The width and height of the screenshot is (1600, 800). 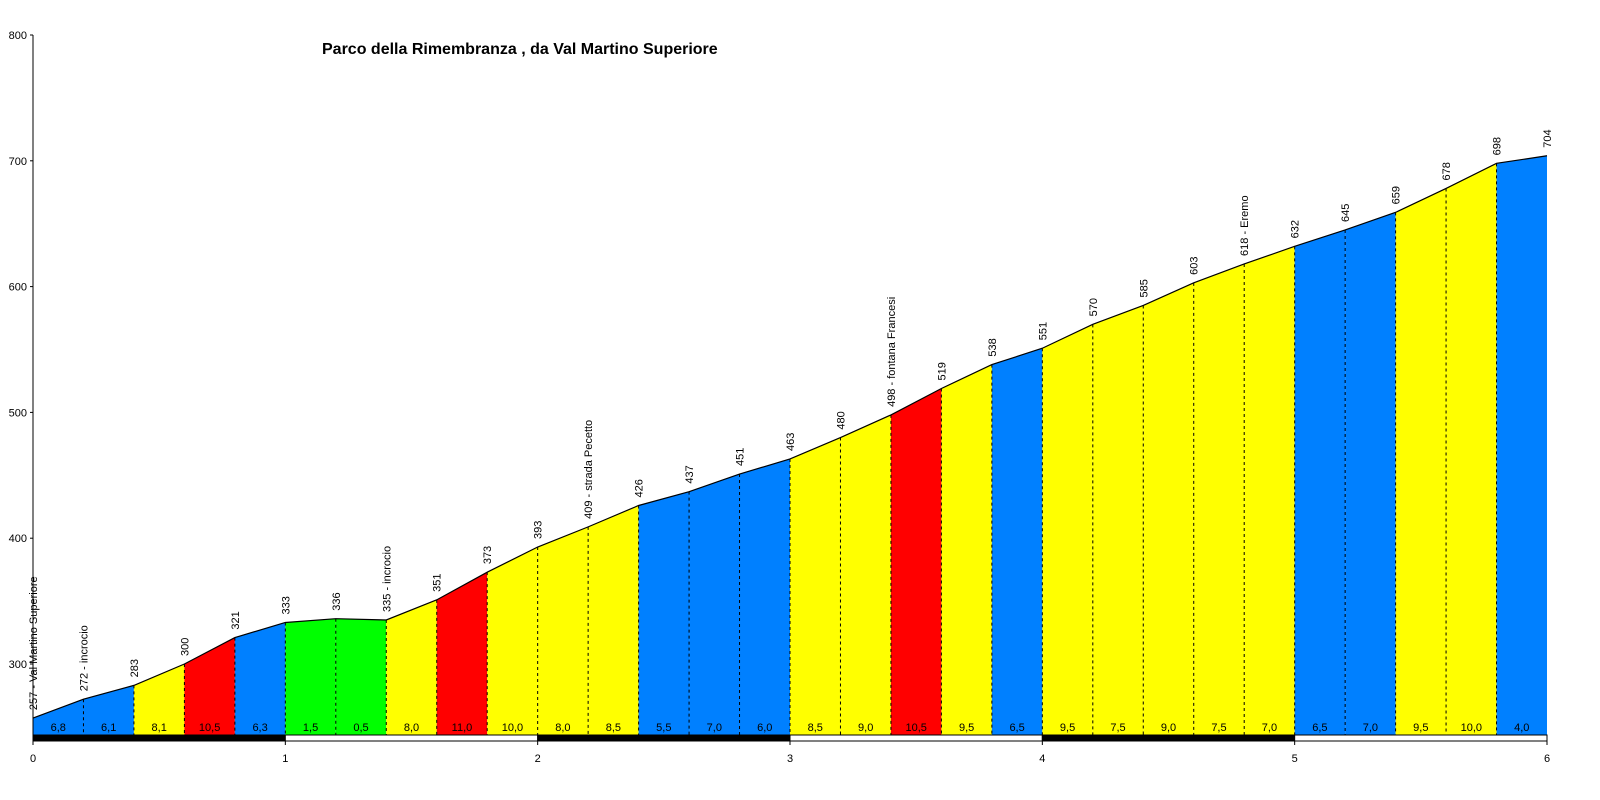 I want to click on elevation-label: 283, so click(x=135, y=668).